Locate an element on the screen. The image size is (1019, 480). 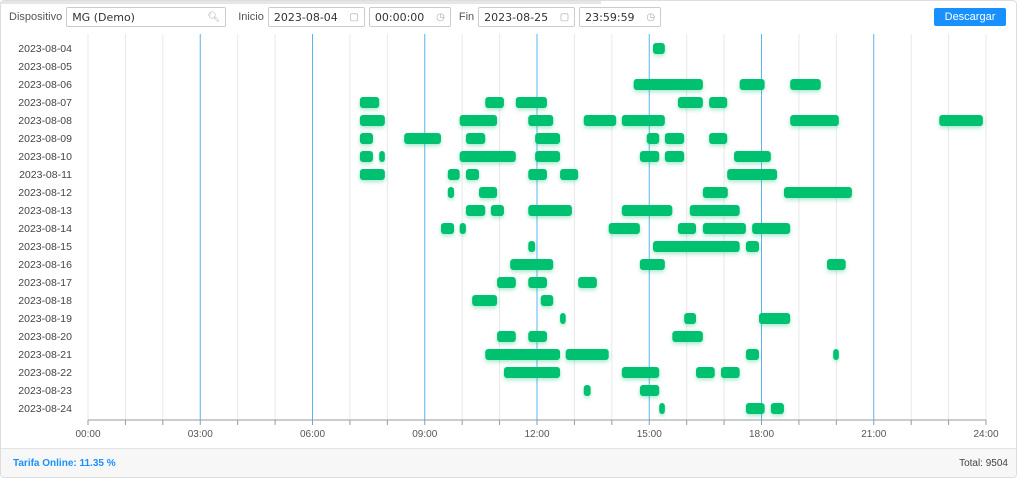
end-time-value: 23:59:59 is located at coordinates (610, 17).